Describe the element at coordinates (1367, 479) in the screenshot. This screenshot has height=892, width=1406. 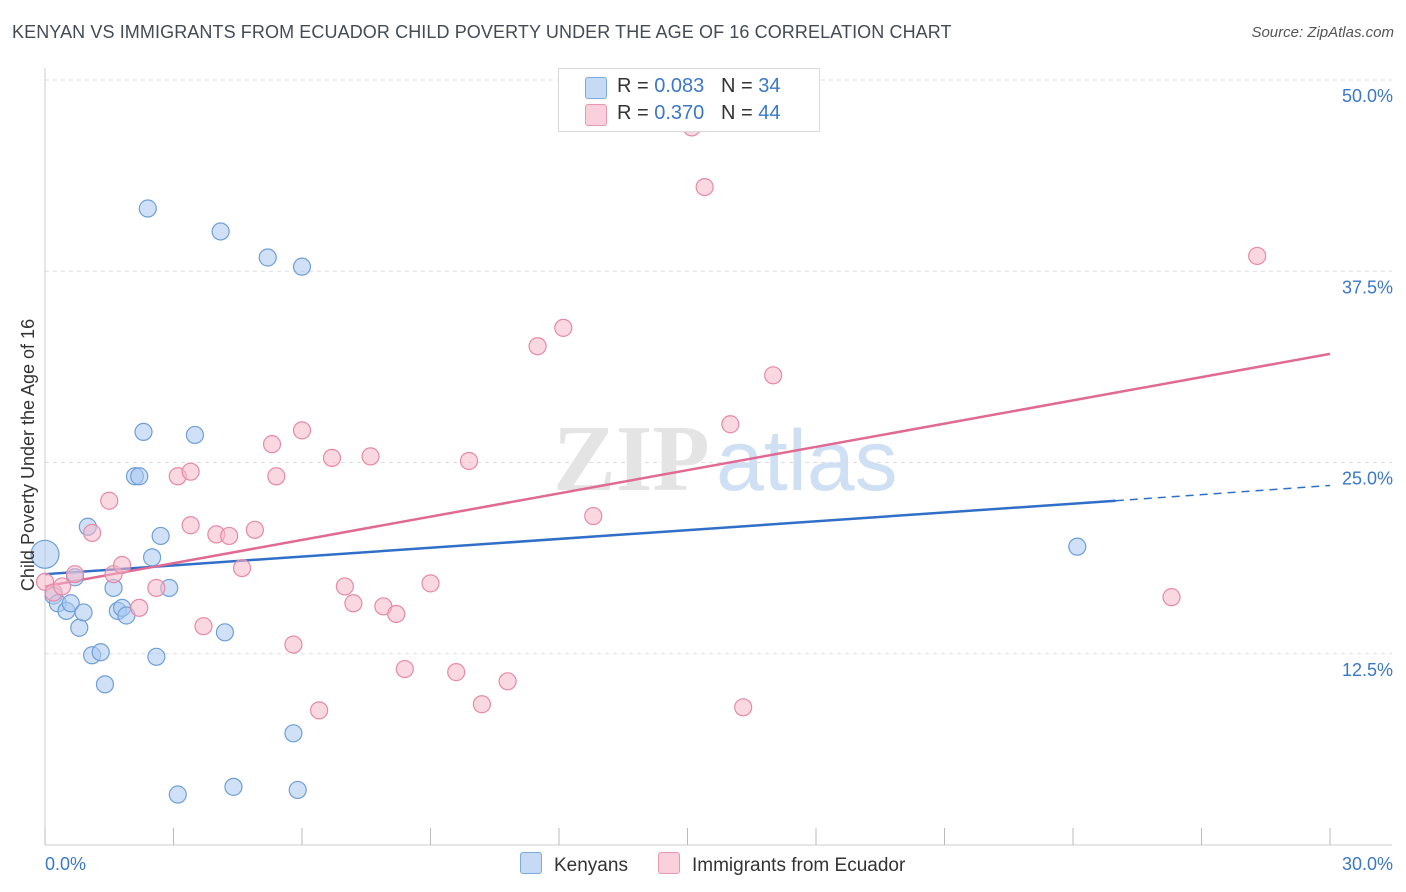
I see `y-tick-label: 25.0%` at that location.